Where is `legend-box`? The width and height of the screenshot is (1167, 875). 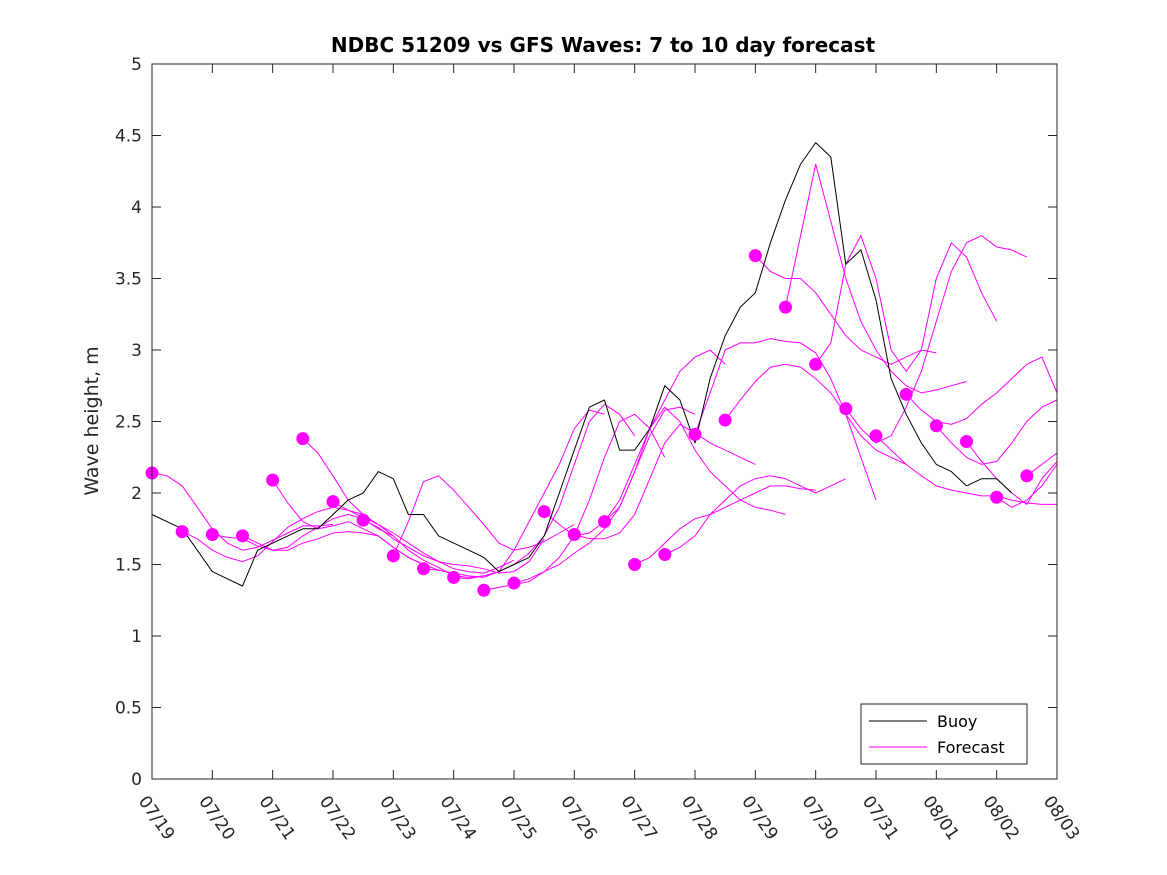 legend-box is located at coordinates (944, 734).